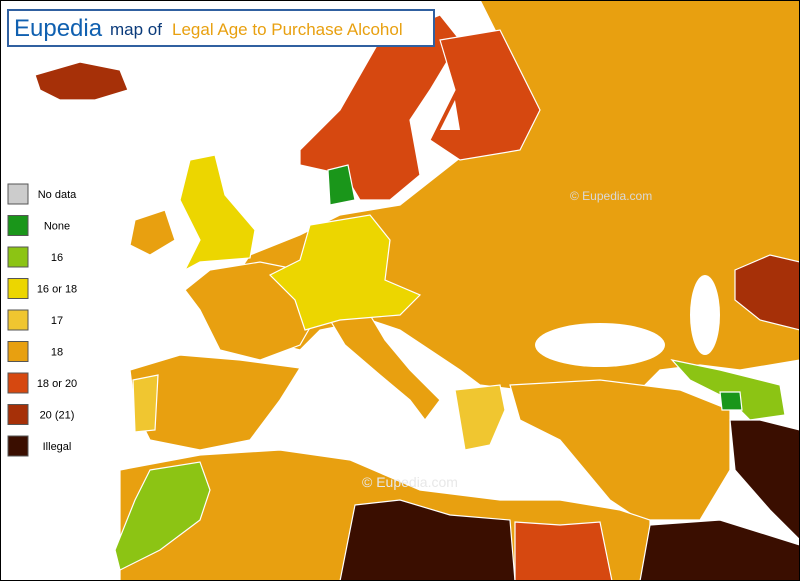 The height and width of the screenshot is (581, 800). I want to click on legend-label: 16 or 18, so click(57, 290).